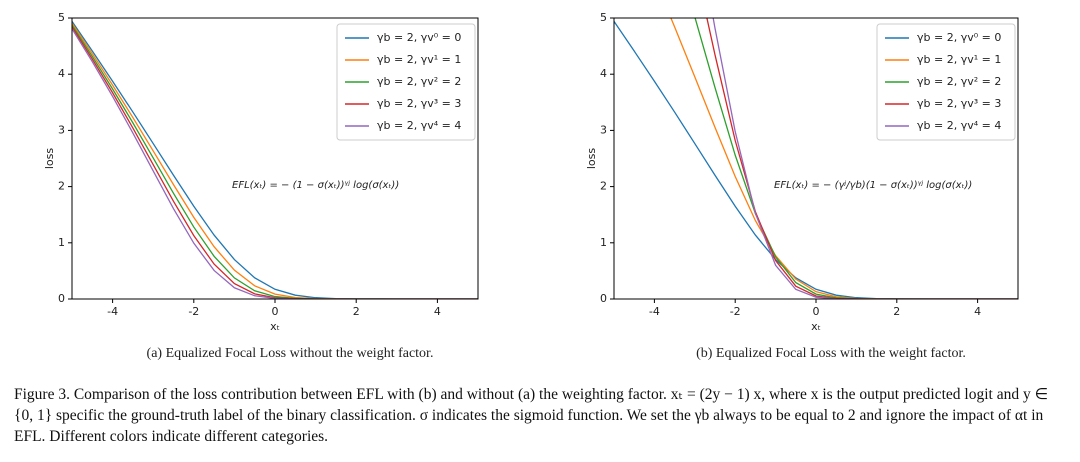 The width and height of the screenshot is (1080, 462). I want to click on annotation: EFL(xₜ) = − (1 − σ(xₜ))ᵞʲ log(σ(xₜ)), so click(315, 185).